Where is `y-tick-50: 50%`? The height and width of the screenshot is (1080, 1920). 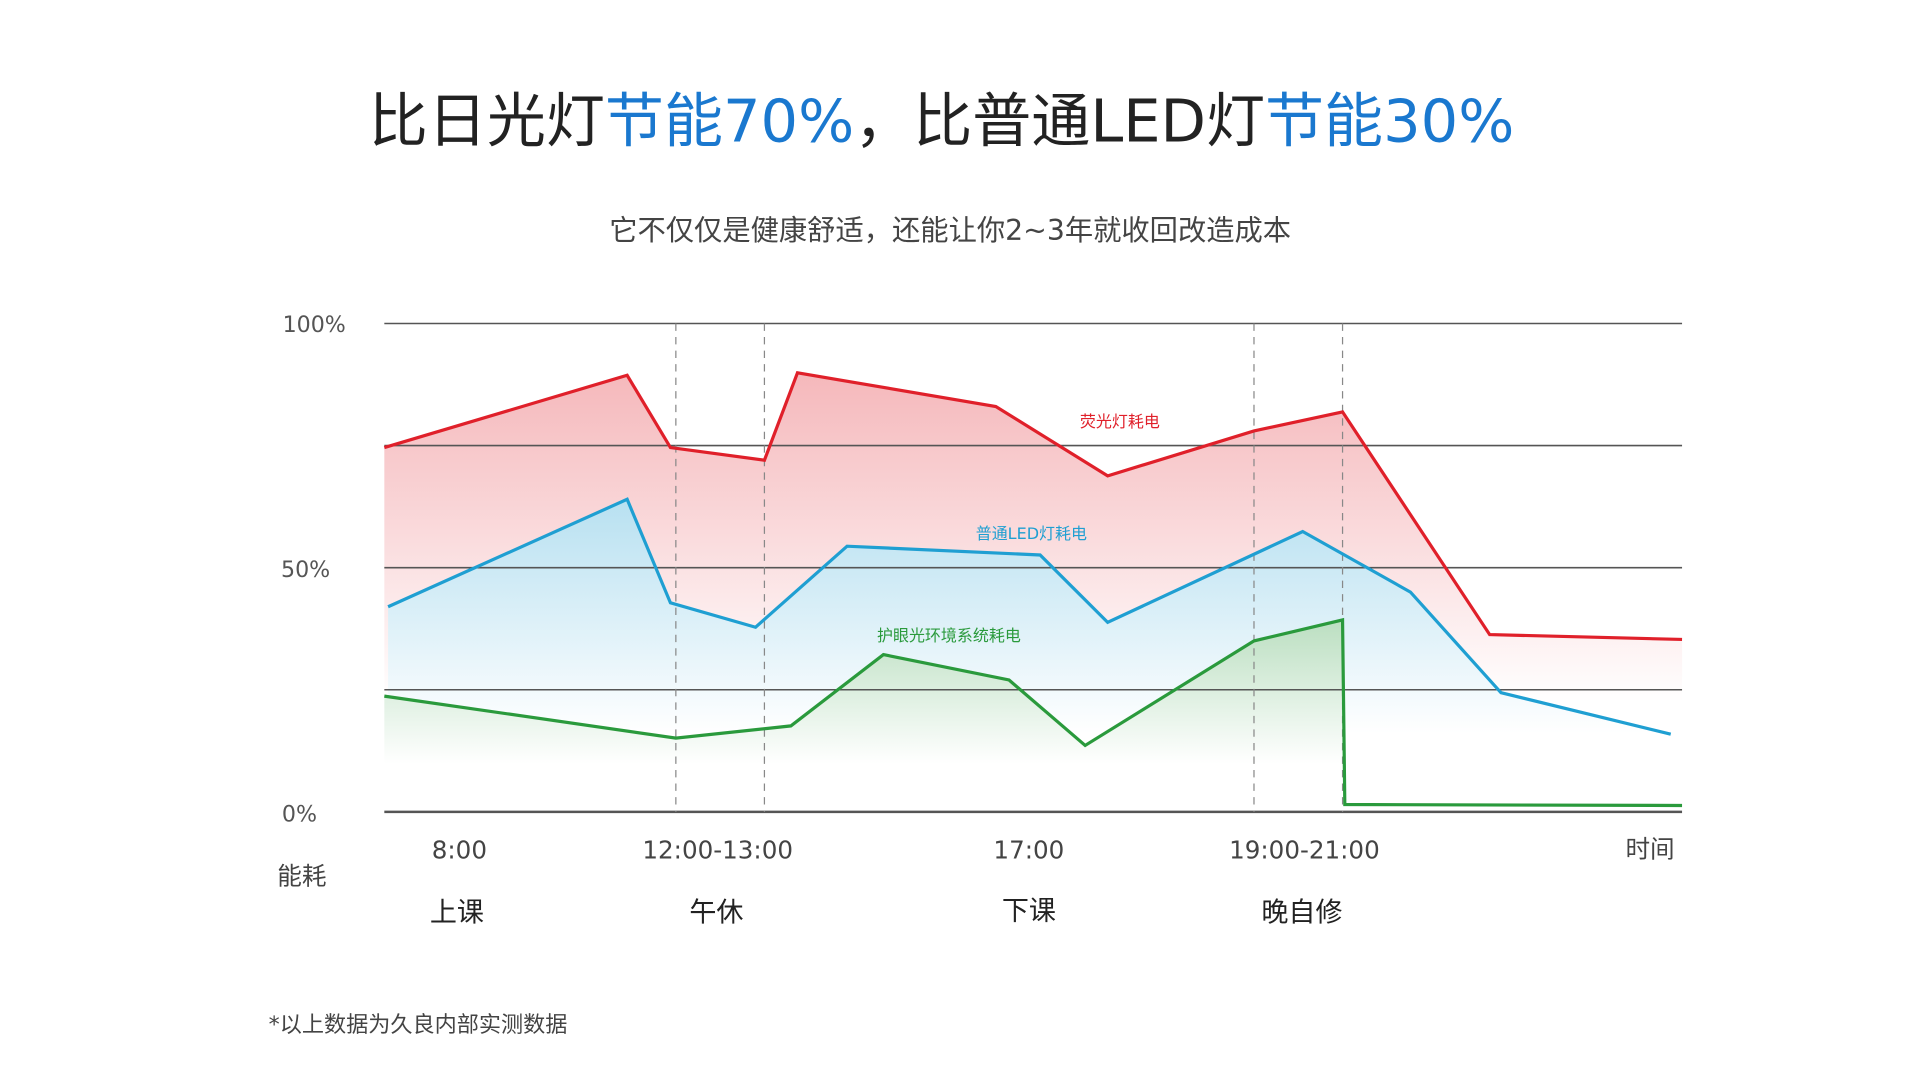 y-tick-50: 50% is located at coordinates (305, 570).